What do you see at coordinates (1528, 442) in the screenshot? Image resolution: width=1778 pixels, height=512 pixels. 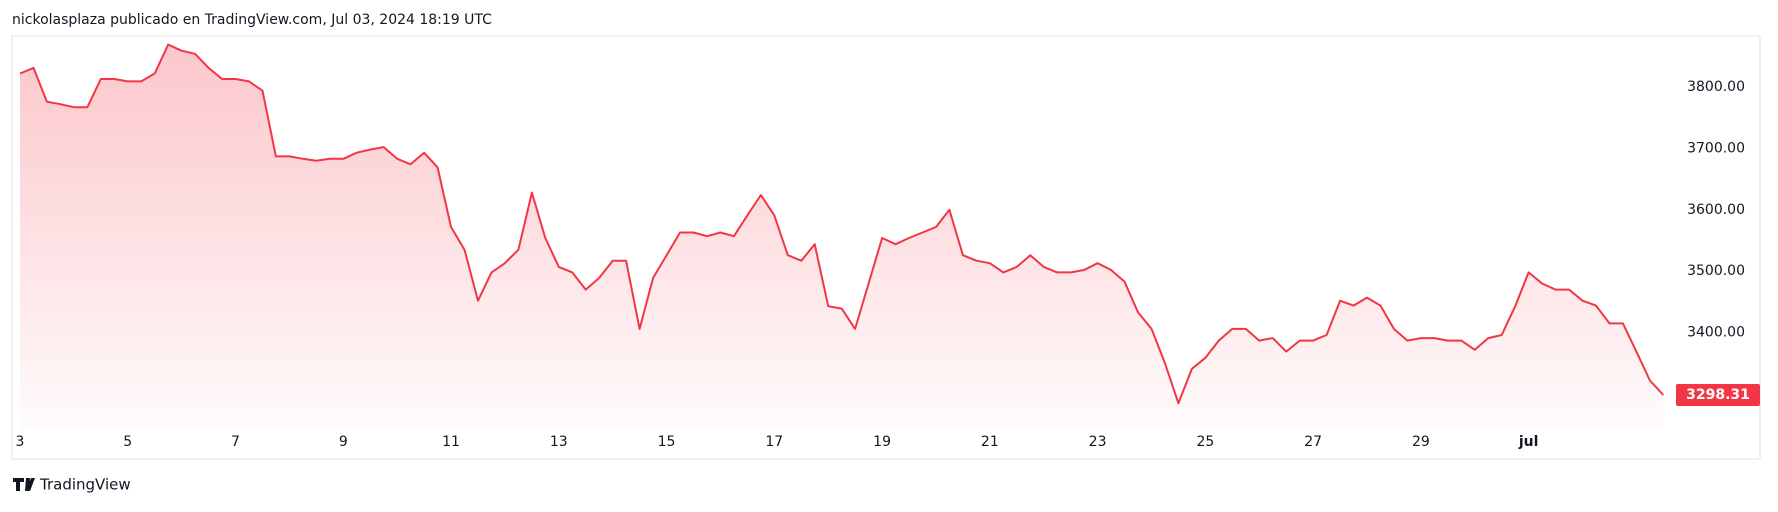 I see `x-tick-label: jul` at bounding box center [1528, 442].